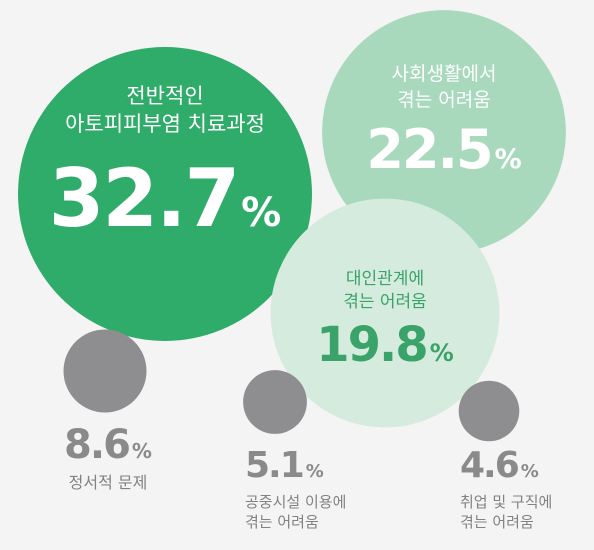 Image resolution: width=594 pixels, height=550 pixels. I want to click on bubble-value: 4.6%, so click(525, 469).